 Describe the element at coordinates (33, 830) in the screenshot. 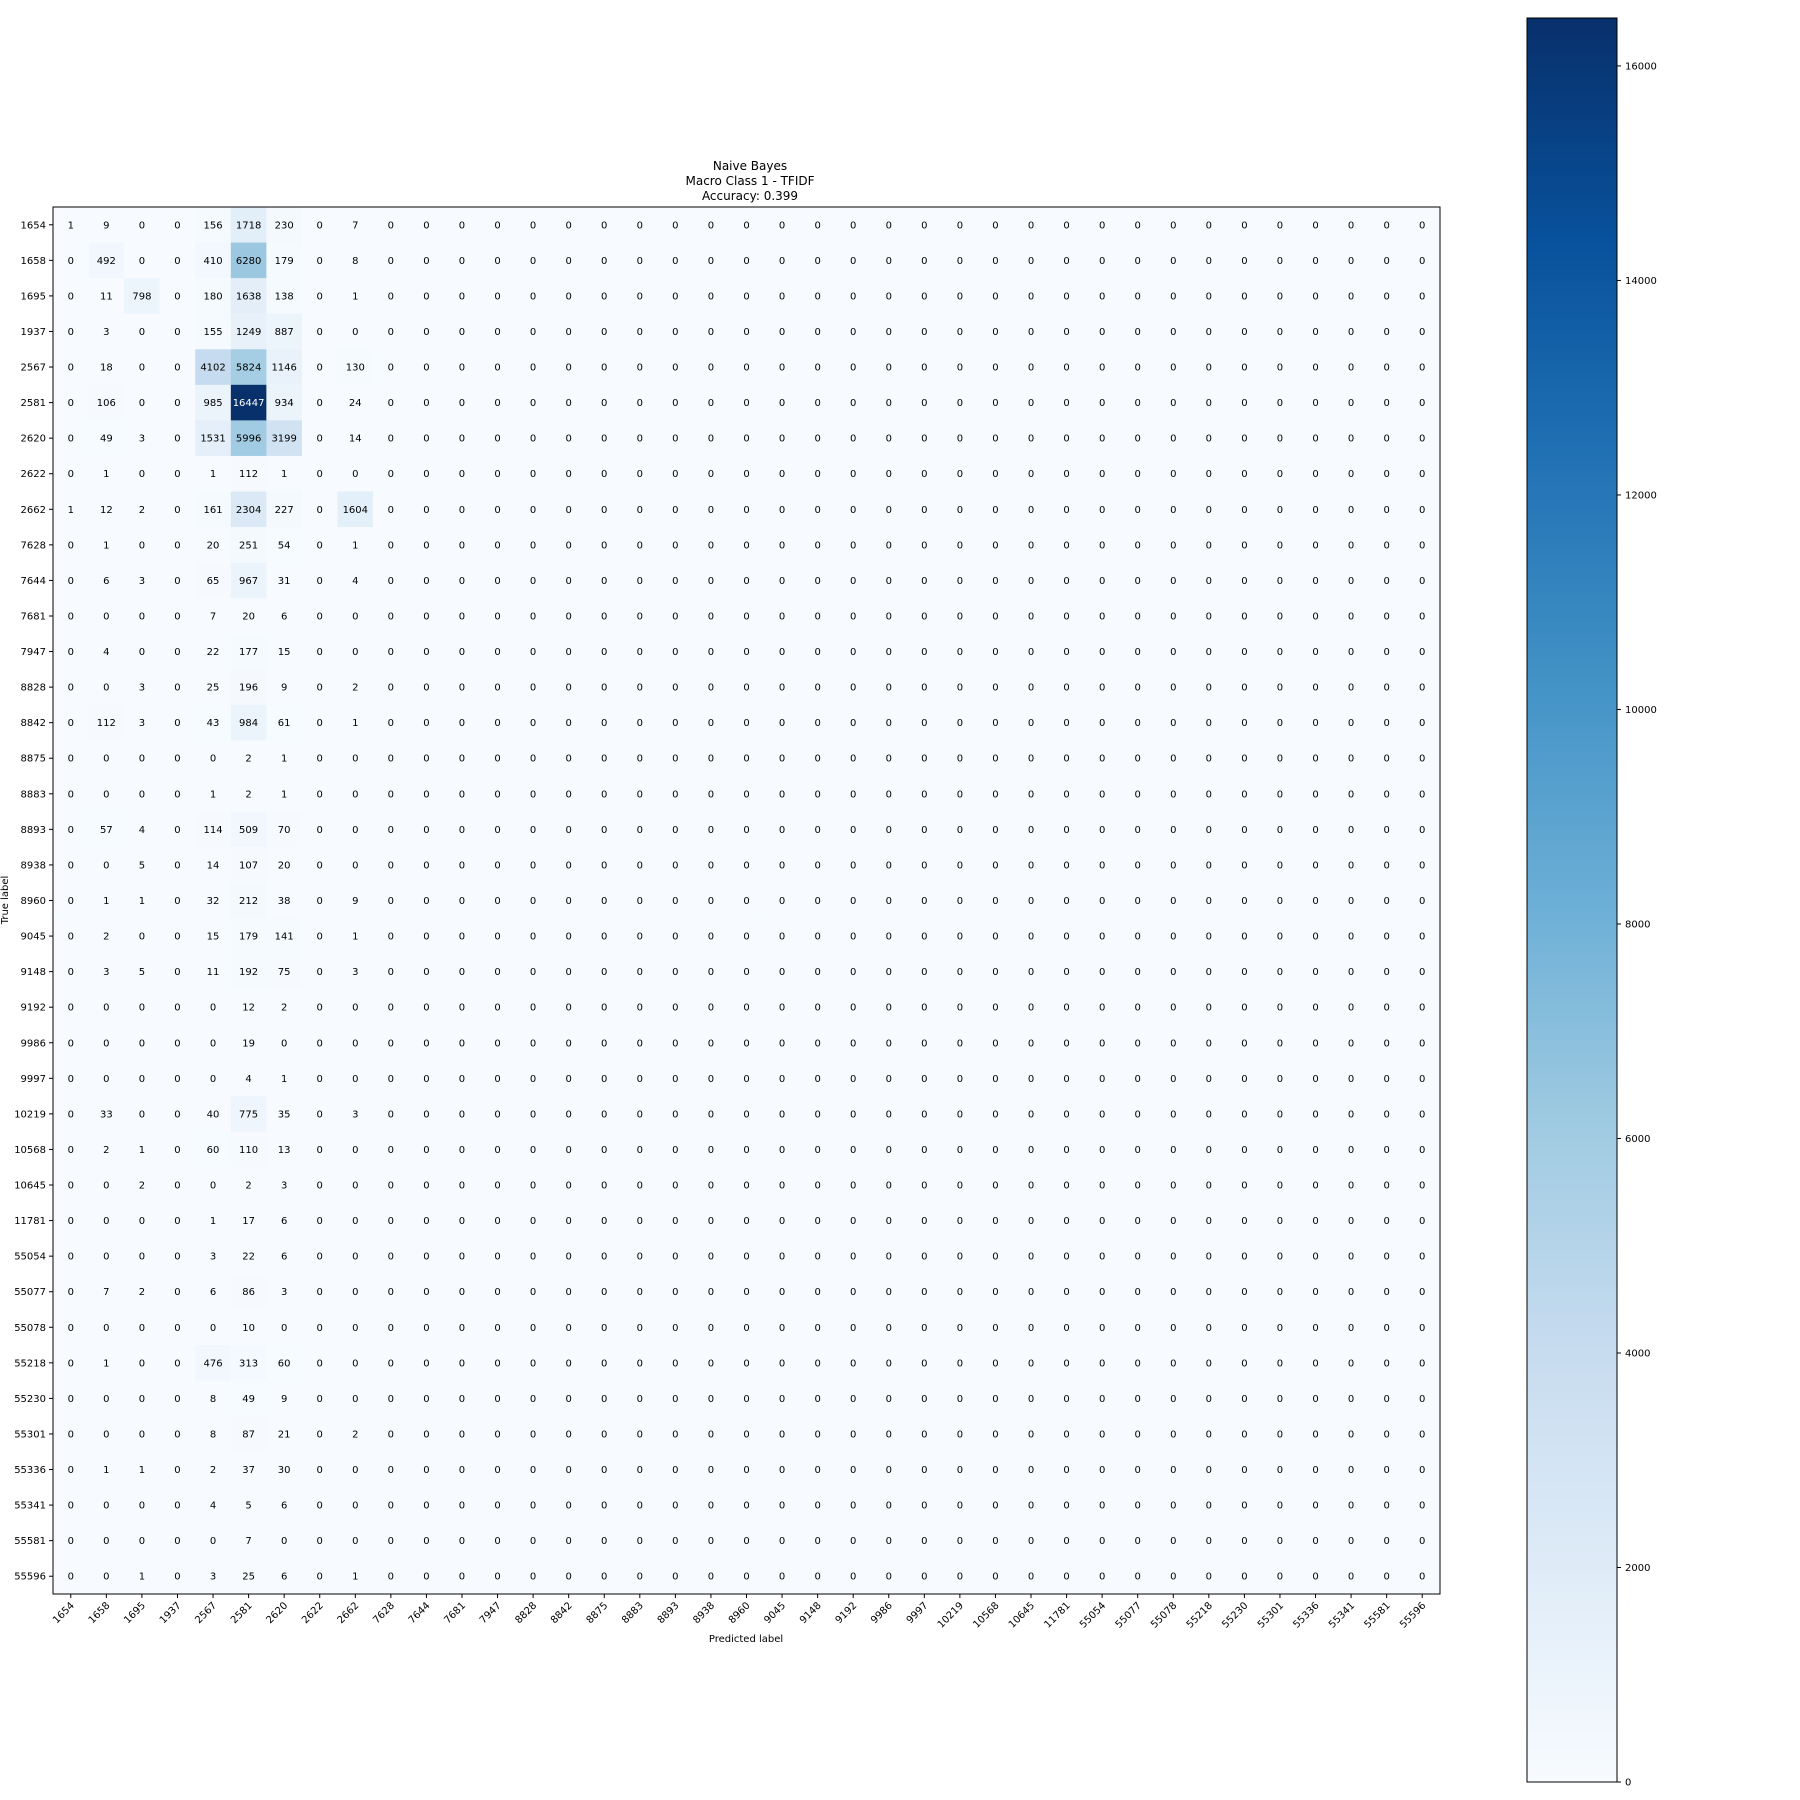

I see `y-tick-label: 8893` at that location.